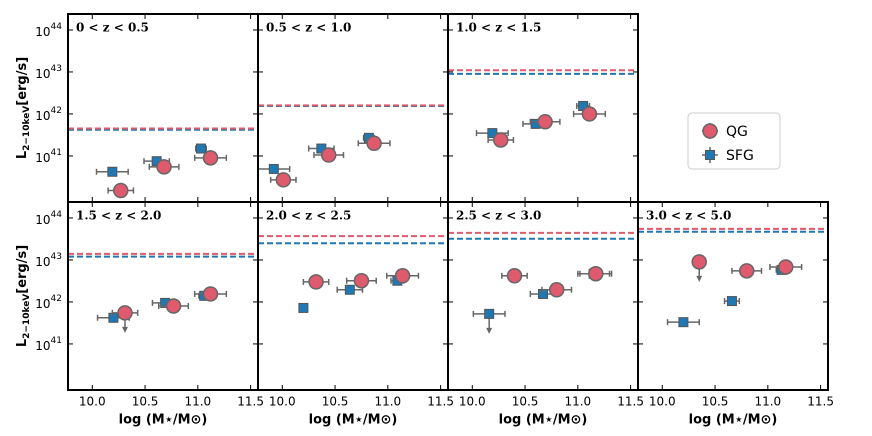  Describe the element at coordinates (498, 216) in the screenshot. I see `panel-title: 2.5 < z < 3.0` at that location.